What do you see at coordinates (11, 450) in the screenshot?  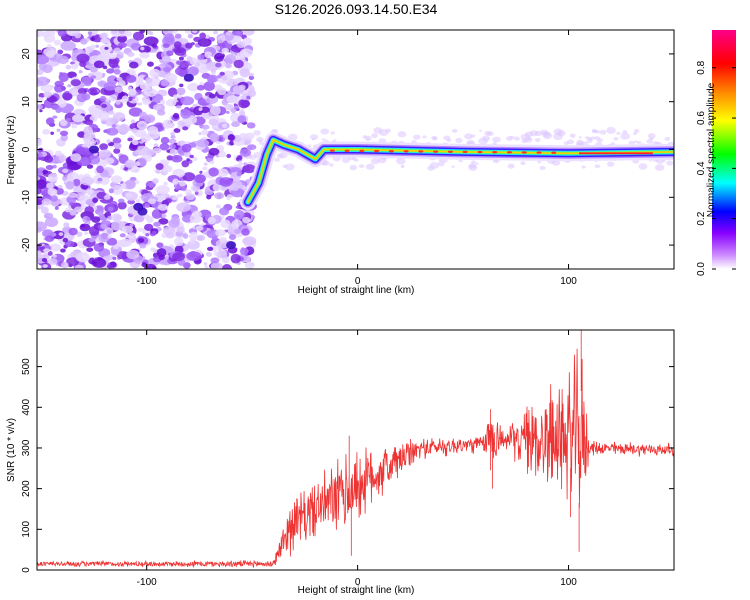 I see `snr-y-label: SNR (10 * v/v)` at bounding box center [11, 450].